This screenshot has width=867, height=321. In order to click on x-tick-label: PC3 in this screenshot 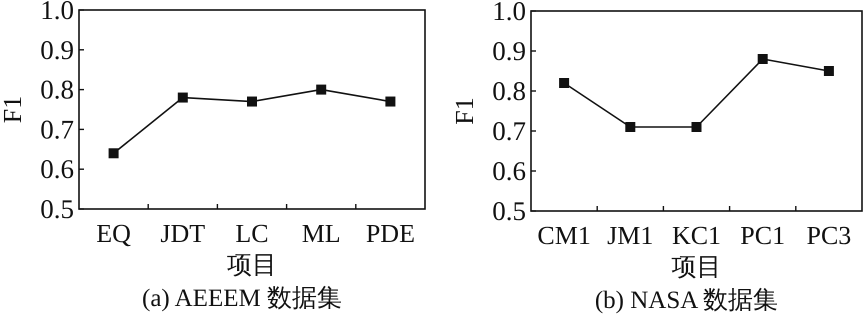, I will do `click(829, 235)`.